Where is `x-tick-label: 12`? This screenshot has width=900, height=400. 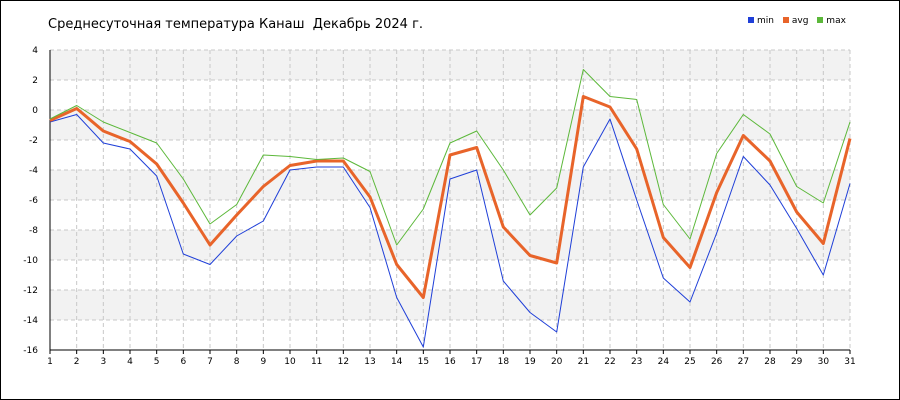 x-tick-label: 12 is located at coordinates (343, 362).